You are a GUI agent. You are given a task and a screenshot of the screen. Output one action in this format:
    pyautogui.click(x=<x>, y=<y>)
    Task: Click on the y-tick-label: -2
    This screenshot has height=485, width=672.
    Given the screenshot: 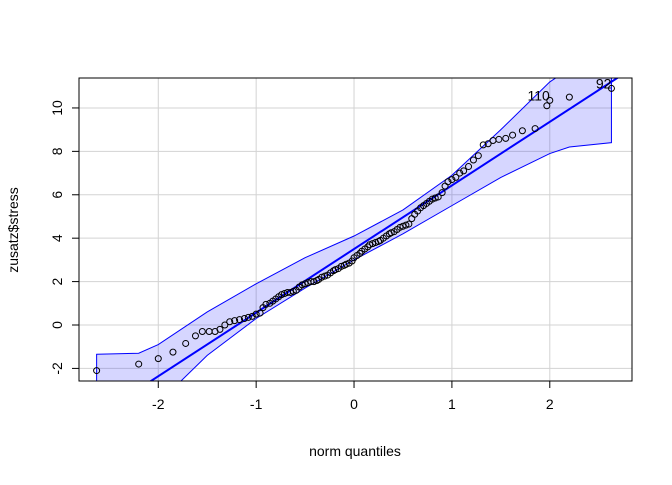 What is the action you would take?
    pyautogui.click(x=57, y=368)
    